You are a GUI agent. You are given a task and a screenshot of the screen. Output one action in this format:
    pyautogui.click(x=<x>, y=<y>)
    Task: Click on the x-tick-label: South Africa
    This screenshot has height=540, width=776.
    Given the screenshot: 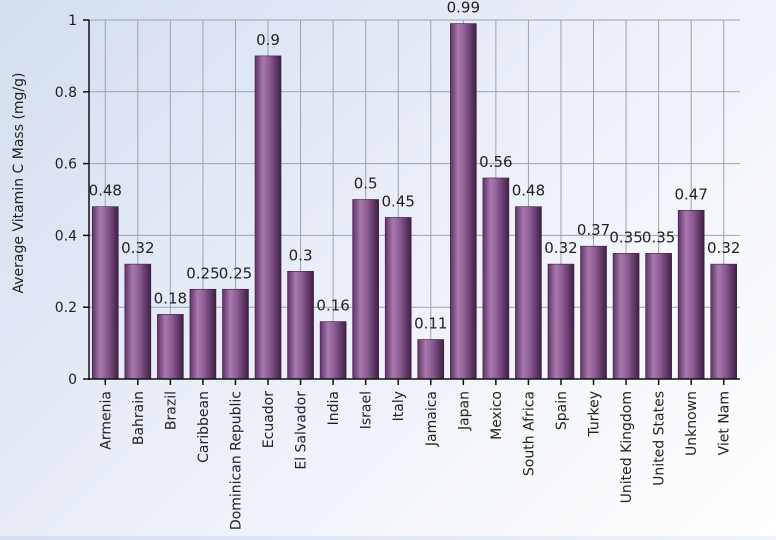 What is the action you would take?
    pyautogui.click(x=529, y=433)
    